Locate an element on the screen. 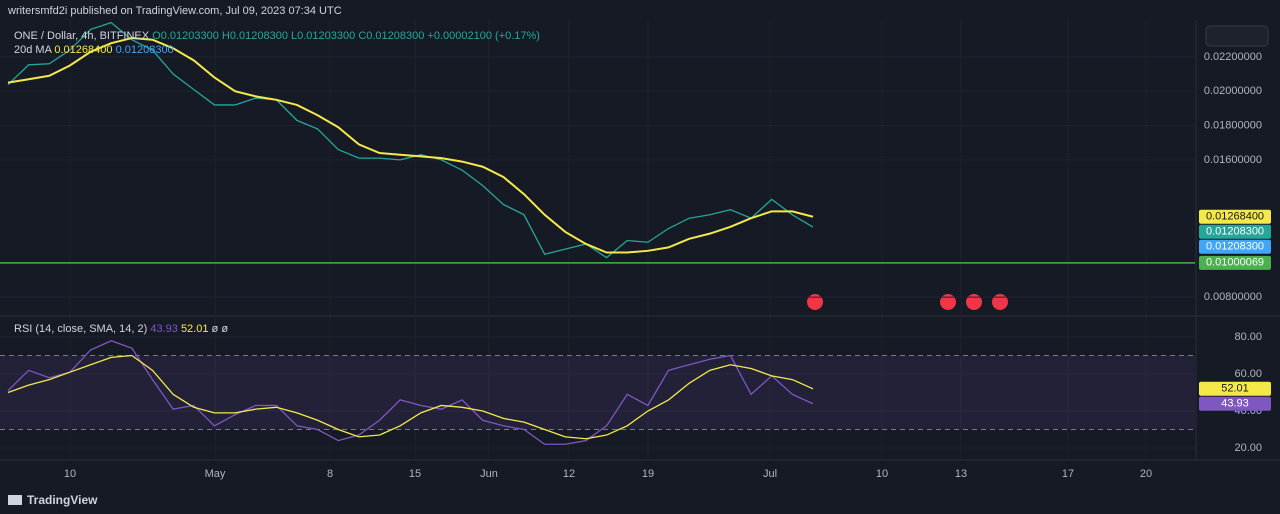 Image resolution: width=1280 pixels, height=514 pixels. x-tick-label: Jul is located at coordinates (770, 474).